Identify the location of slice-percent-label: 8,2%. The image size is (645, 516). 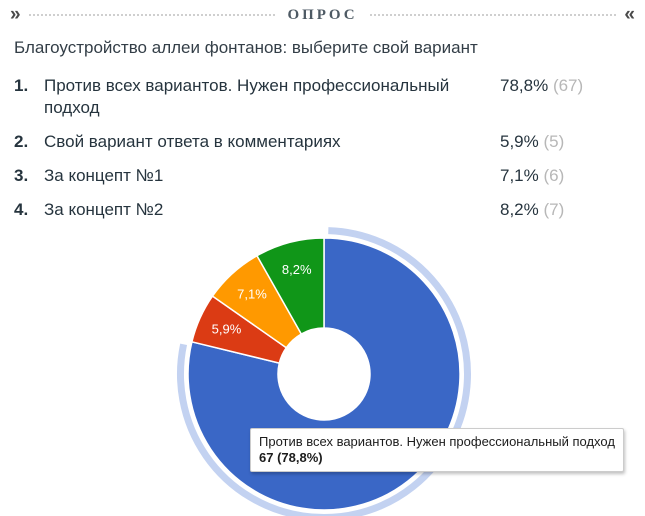
(297, 269).